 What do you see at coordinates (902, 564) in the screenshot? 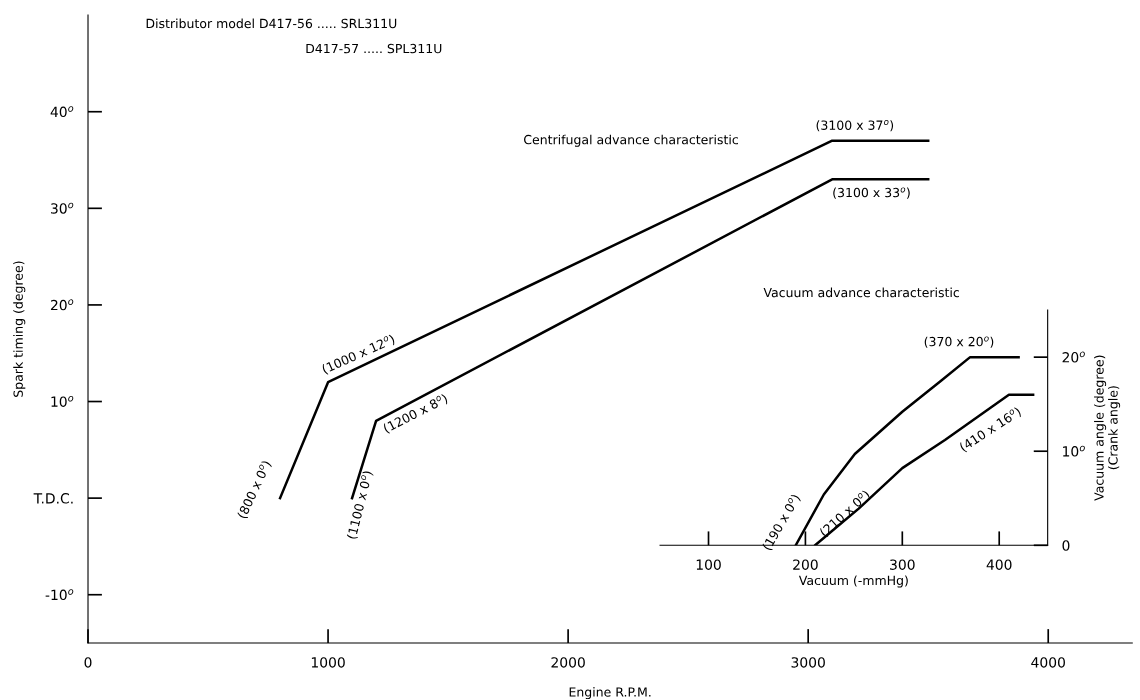
I see `x-tick-label: 300` at bounding box center [902, 564].